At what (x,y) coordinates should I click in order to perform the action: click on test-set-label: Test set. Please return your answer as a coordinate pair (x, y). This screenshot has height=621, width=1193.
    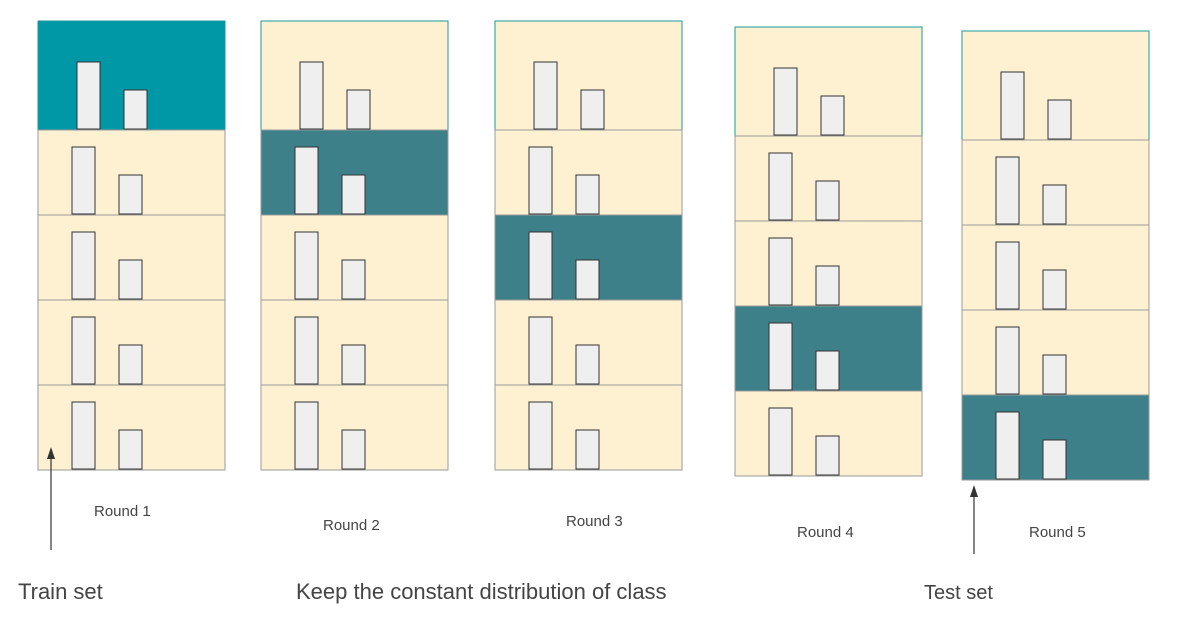
    Looking at the image, I should click on (958, 593).